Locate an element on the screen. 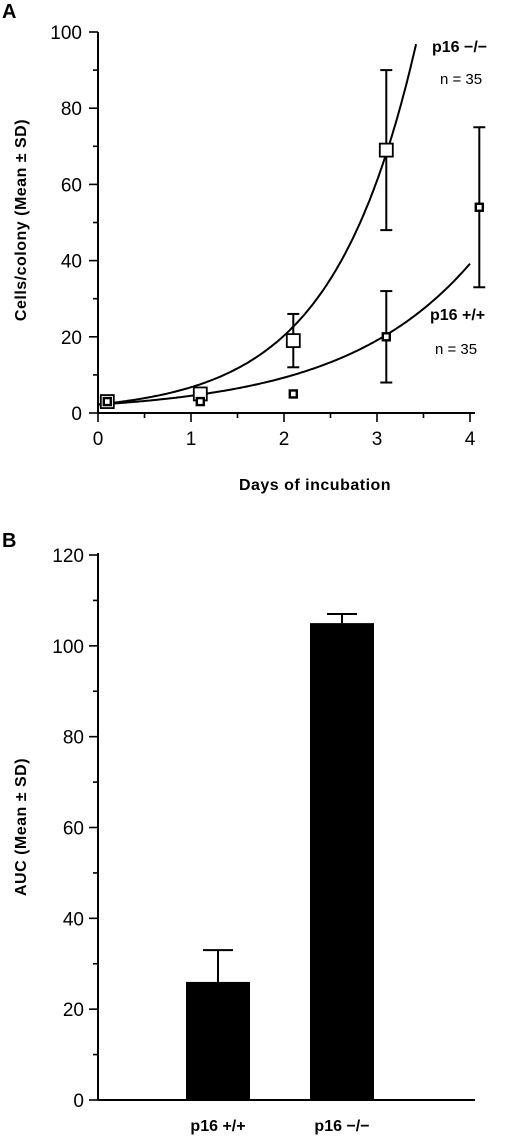 This screenshot has height=1141, width=520. panel-b-letter: B is located at coordinates (9, 541).